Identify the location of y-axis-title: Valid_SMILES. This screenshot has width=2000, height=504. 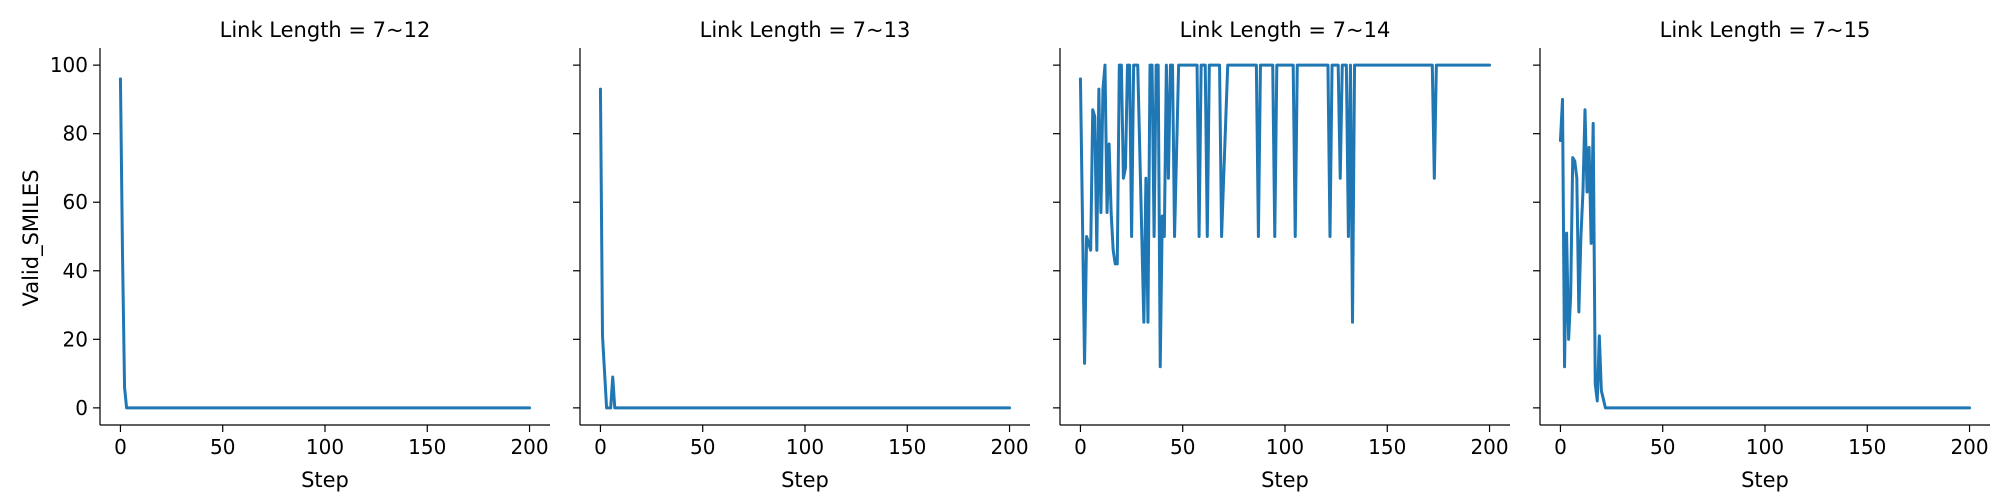
(31, 237).